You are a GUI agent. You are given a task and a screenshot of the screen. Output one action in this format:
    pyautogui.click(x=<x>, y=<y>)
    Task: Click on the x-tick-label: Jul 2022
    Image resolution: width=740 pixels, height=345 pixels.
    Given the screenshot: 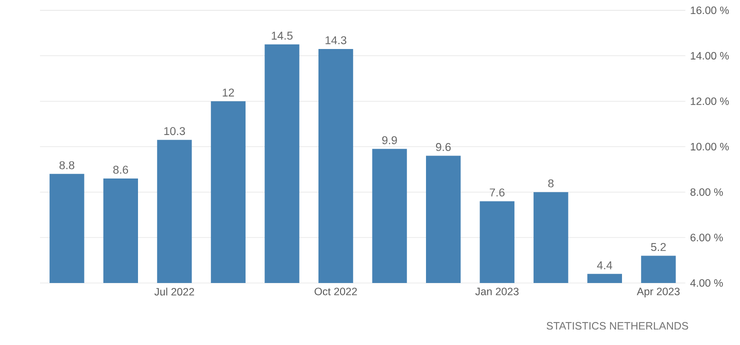 What is the action you would take?
    pyautogui.click(x=174, y=292)
    